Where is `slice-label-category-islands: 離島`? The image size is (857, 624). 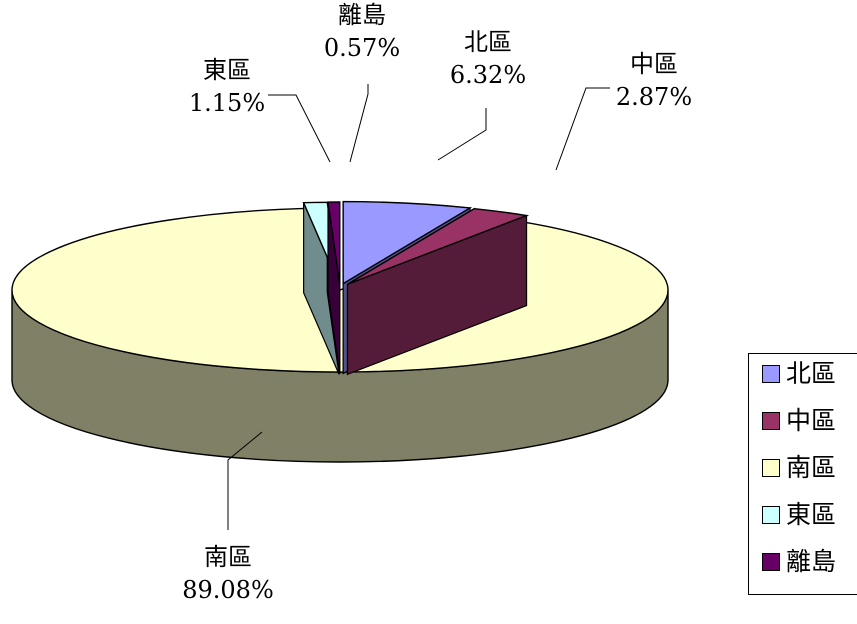
slice-label-category-islands: 離島 is located at coordinates (362, 15).